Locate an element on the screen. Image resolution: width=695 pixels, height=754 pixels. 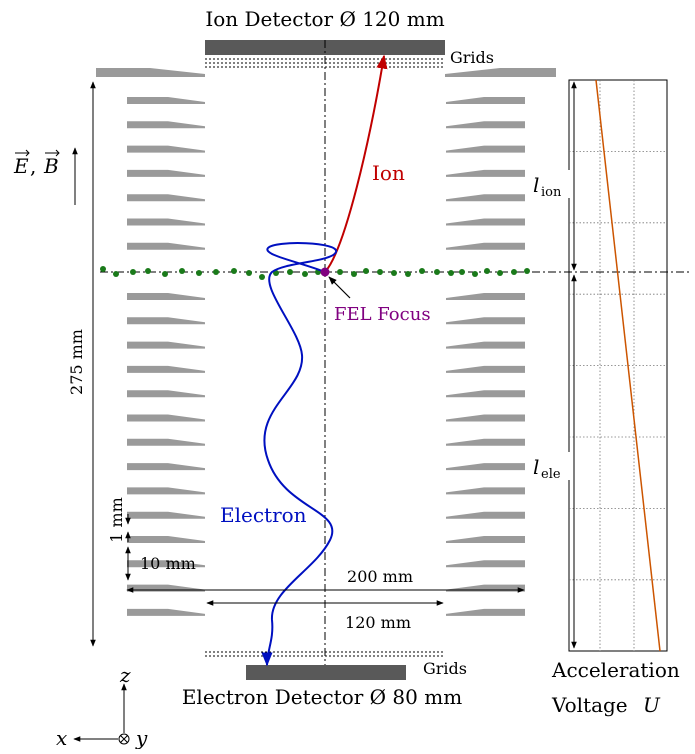
electrode-lower-12-left is located at coordinates (166, 564).